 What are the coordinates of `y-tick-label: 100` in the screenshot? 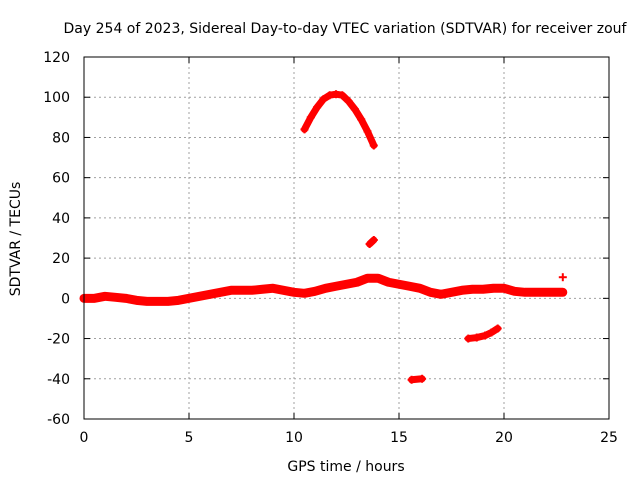 It's located at (56, 98).